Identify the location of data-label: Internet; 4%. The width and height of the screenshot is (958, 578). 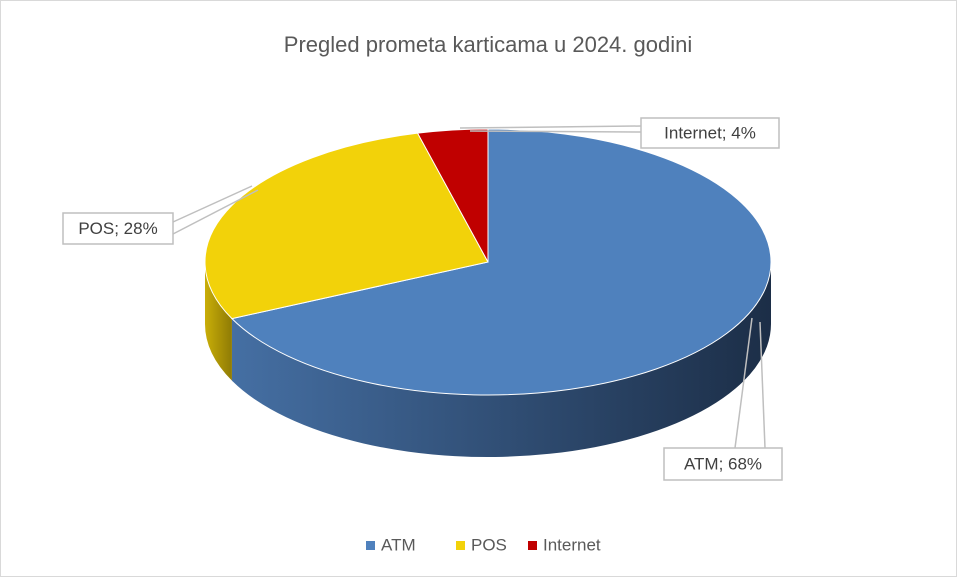
(710, 132).